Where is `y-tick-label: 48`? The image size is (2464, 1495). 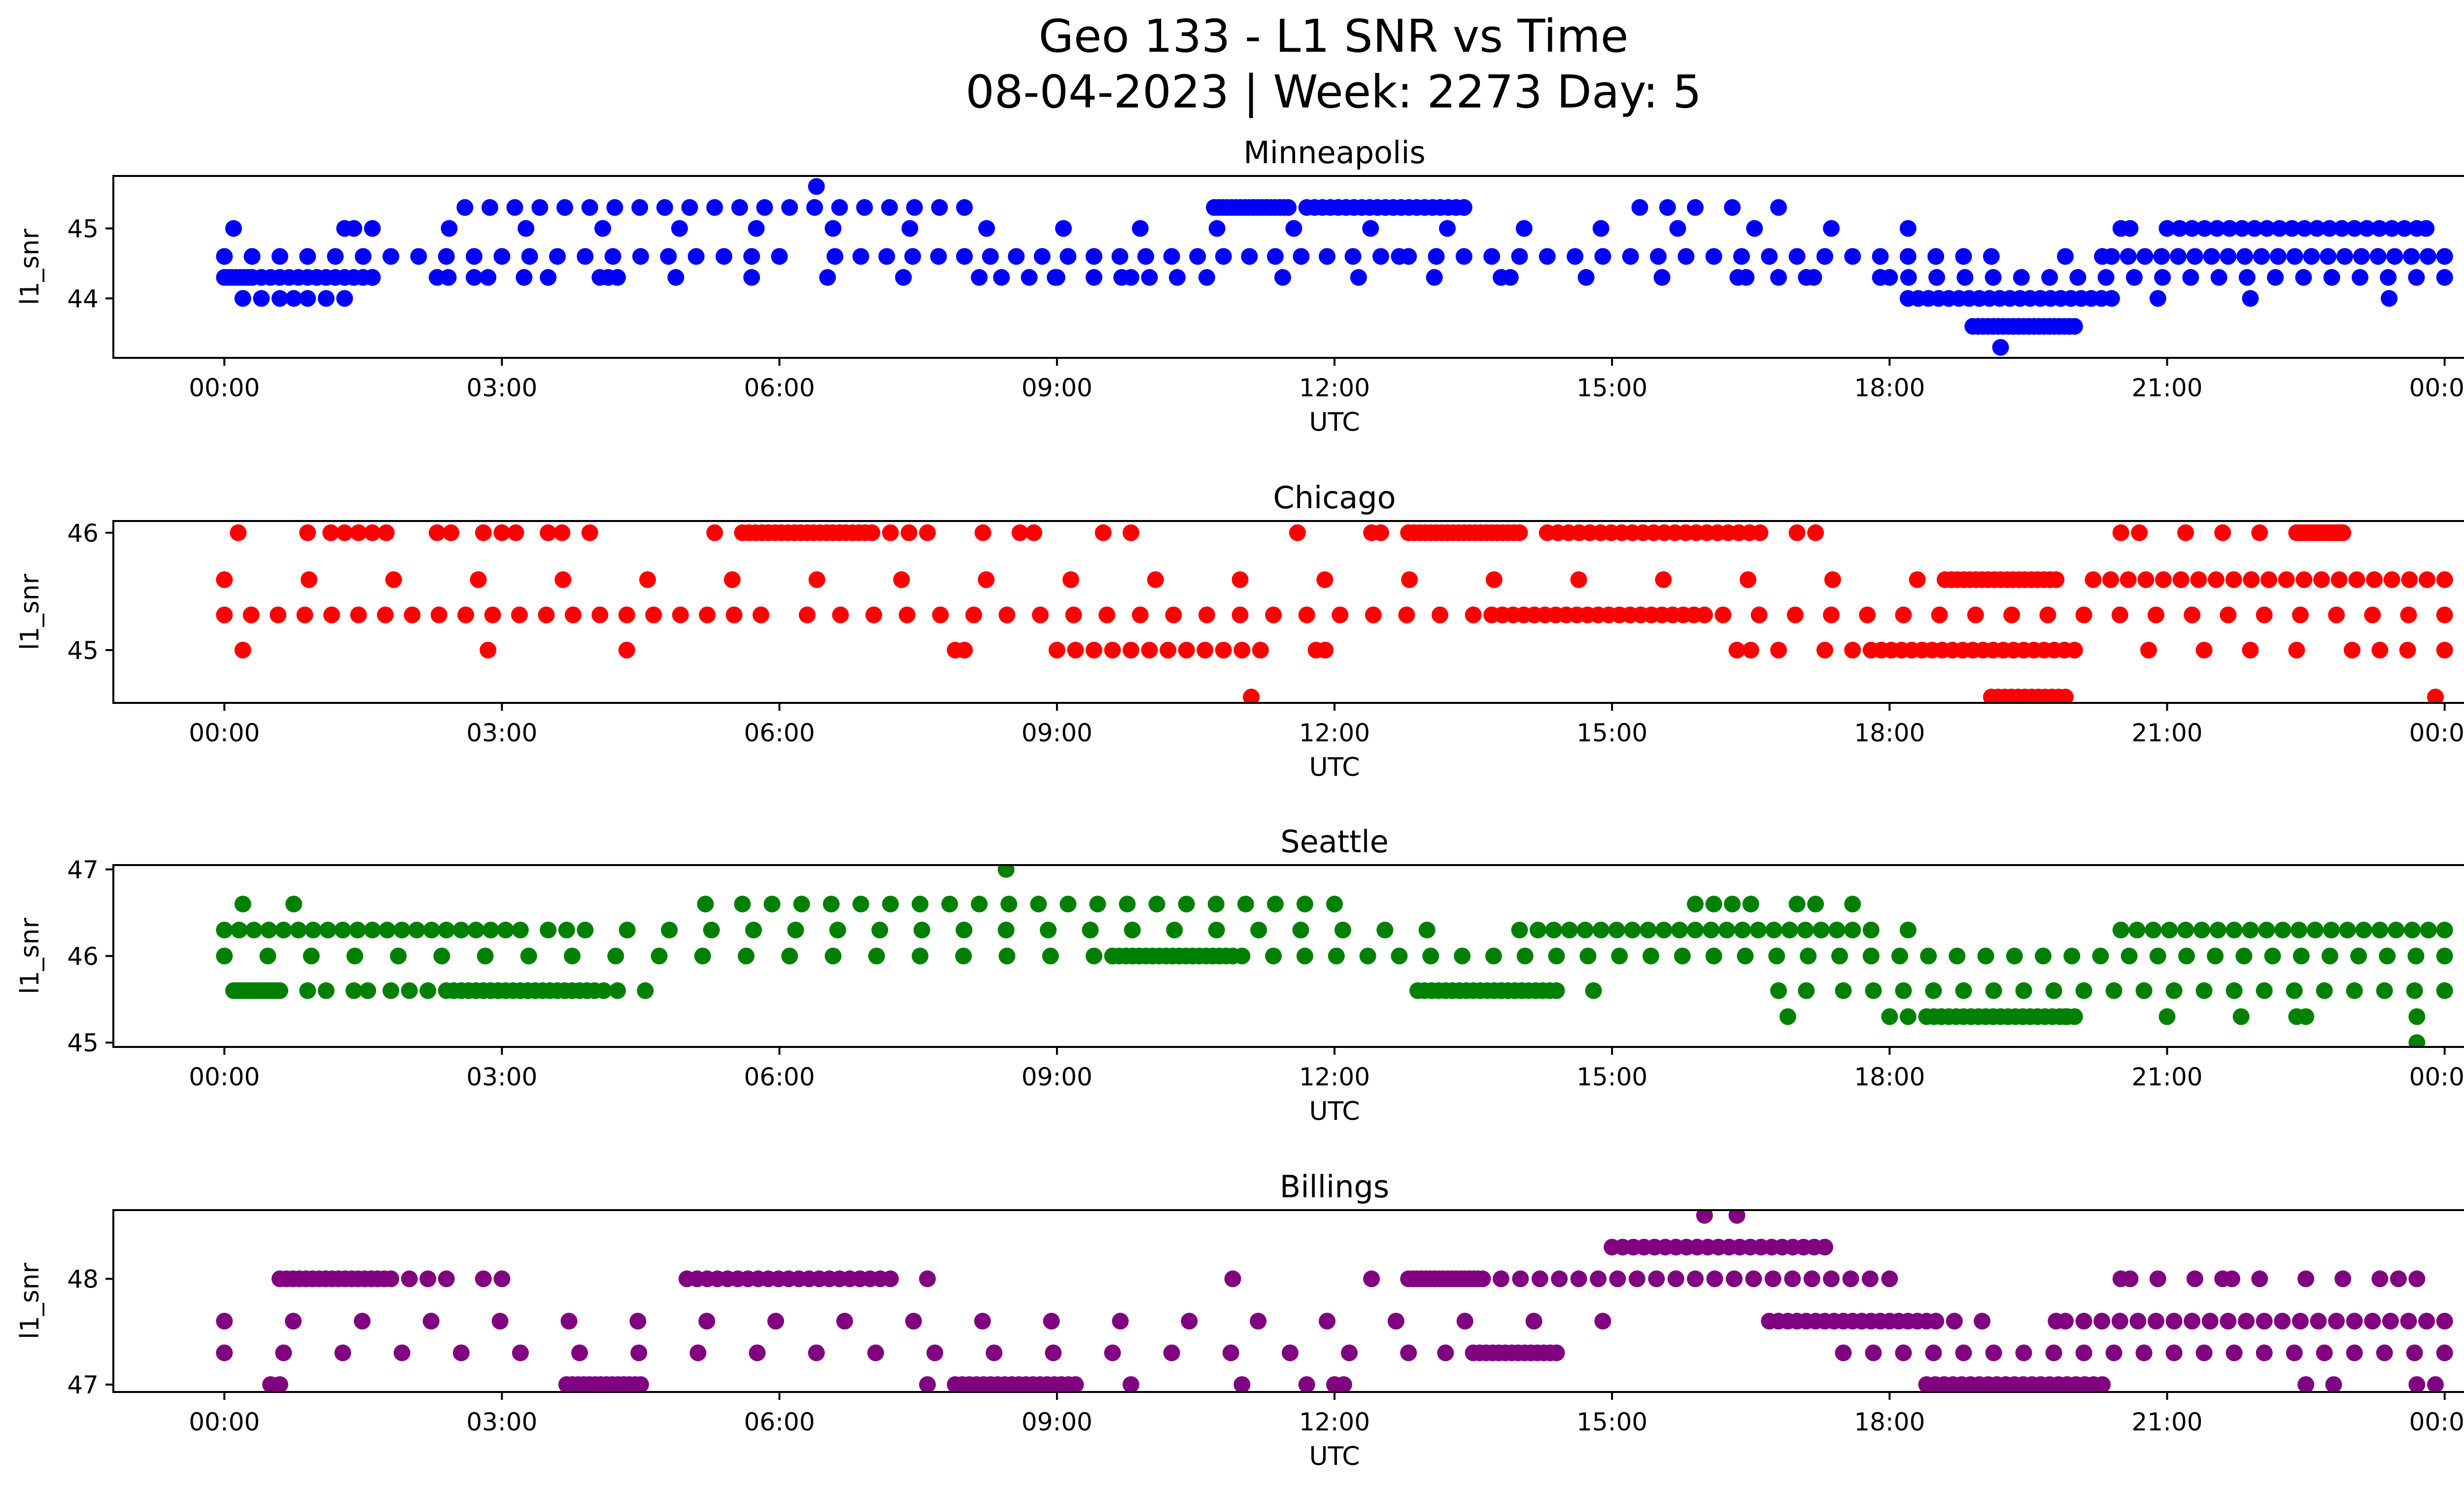 y-tick-label: 48 is located at coordinates (83, 1279).